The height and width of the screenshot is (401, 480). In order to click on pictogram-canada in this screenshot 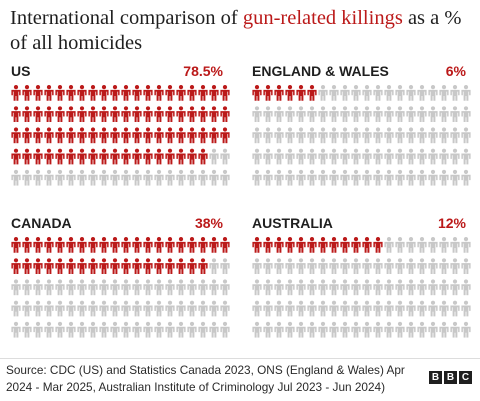, I will do `click(120, 287)`.